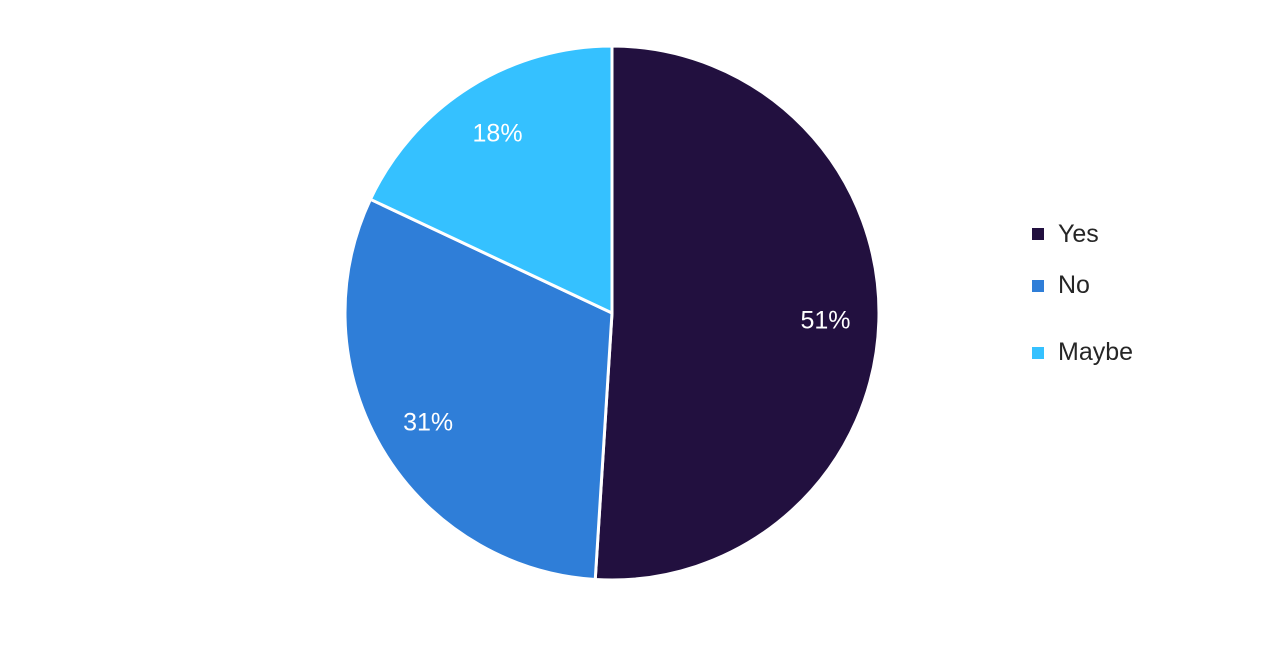 The height and width of the screenshot is (655, 1280). Describe the element at coordinates (1096, 352) in the screenshot. I see `legend-label-maybe: Maybe` at that location.